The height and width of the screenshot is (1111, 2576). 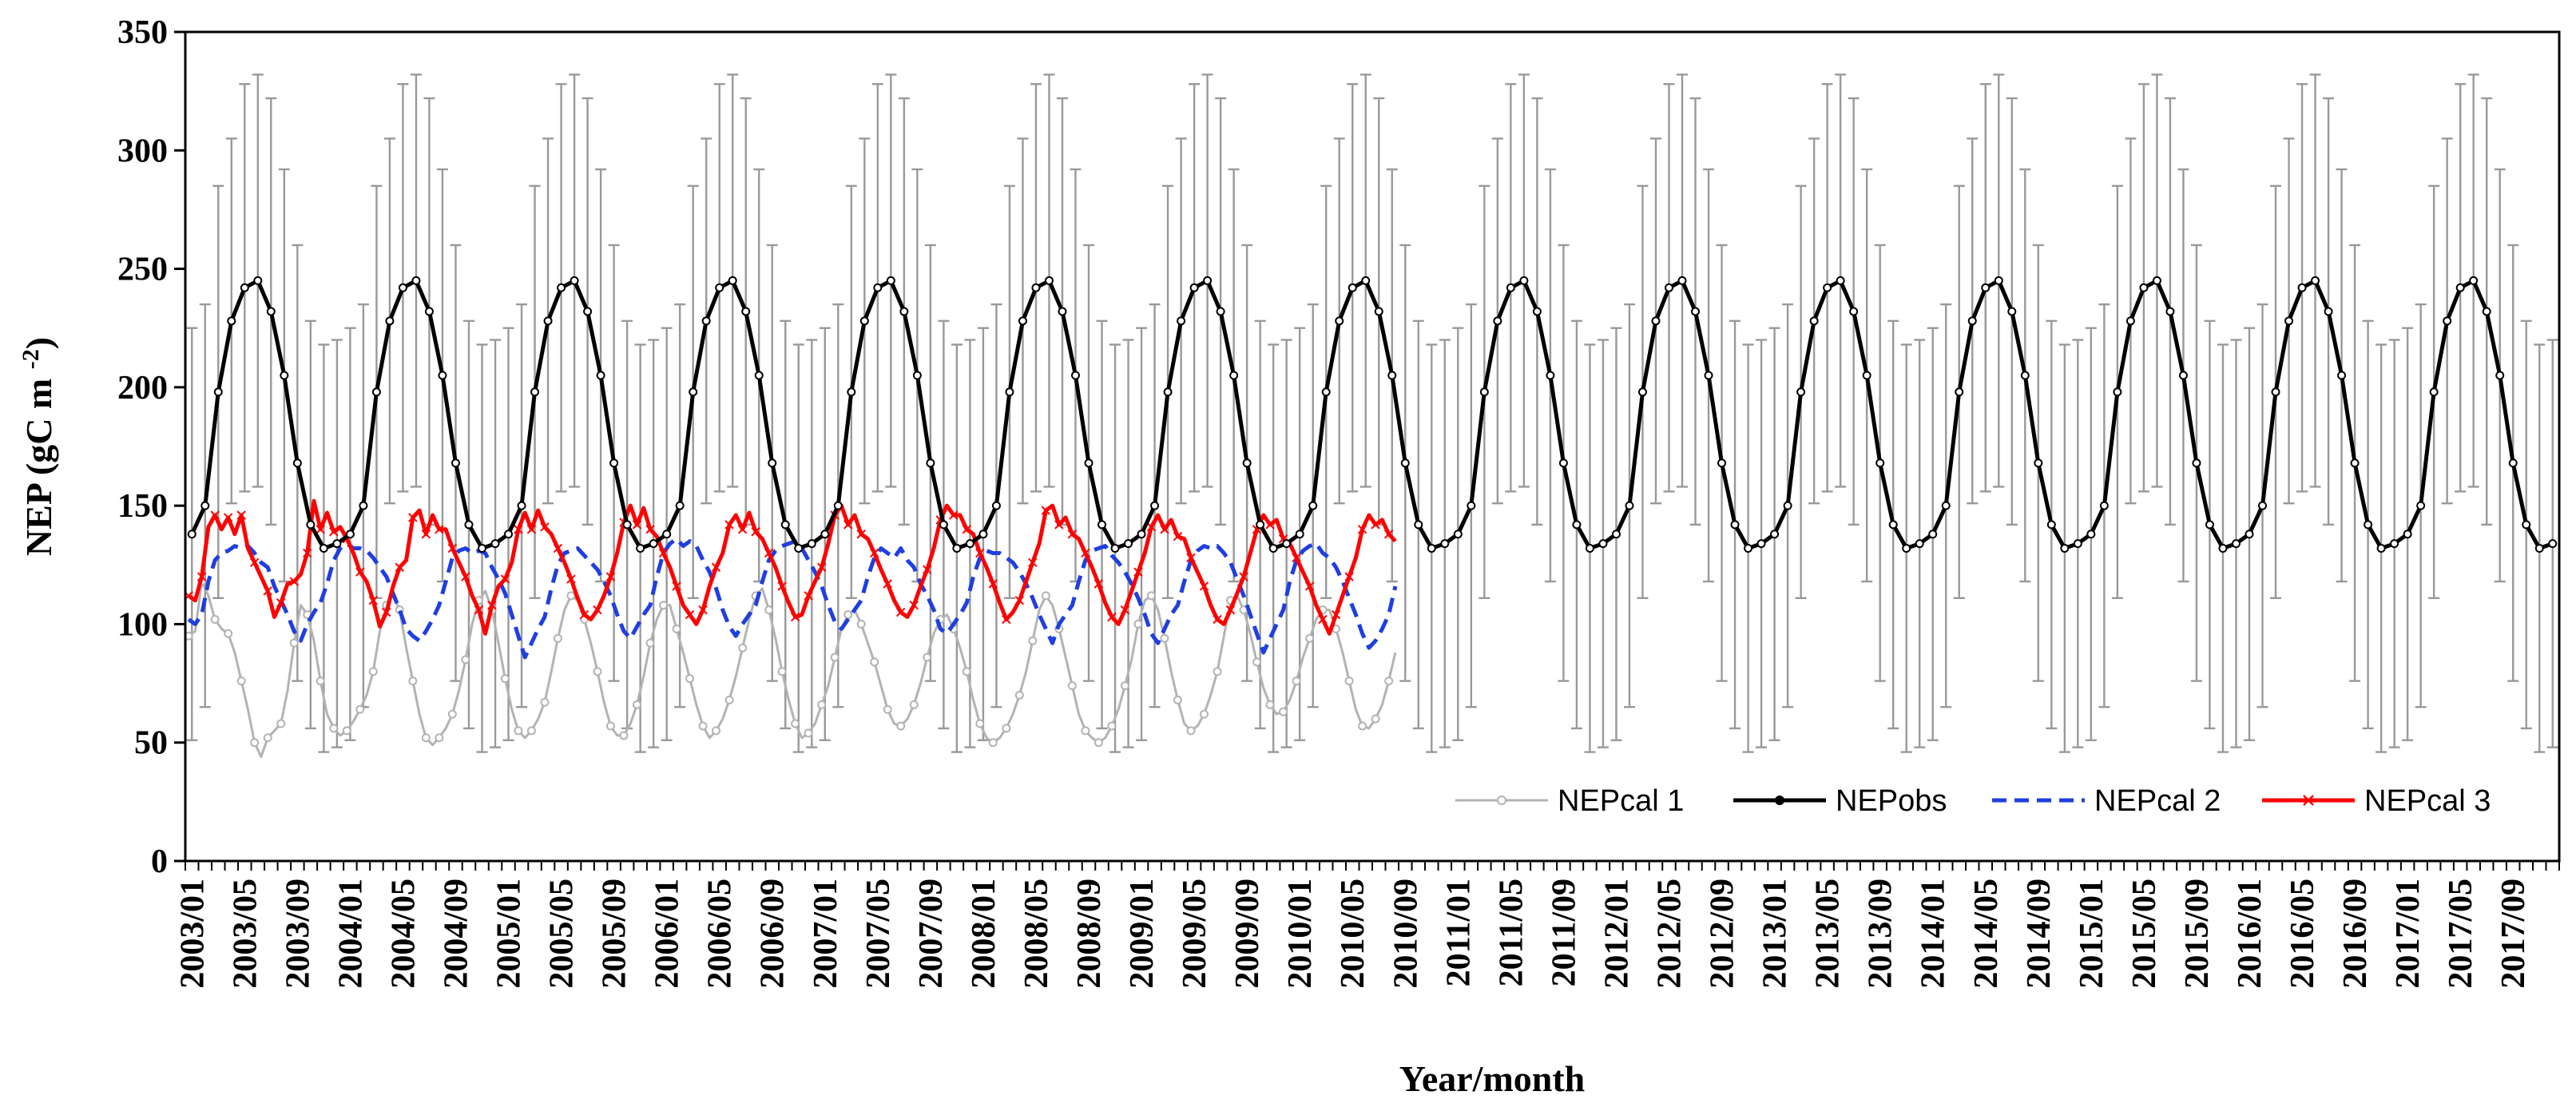 What do you see at coordinates (509, 934) in the screenshot?
I see `x-tick-label: 2005/01` at bounding box center [509, 934].